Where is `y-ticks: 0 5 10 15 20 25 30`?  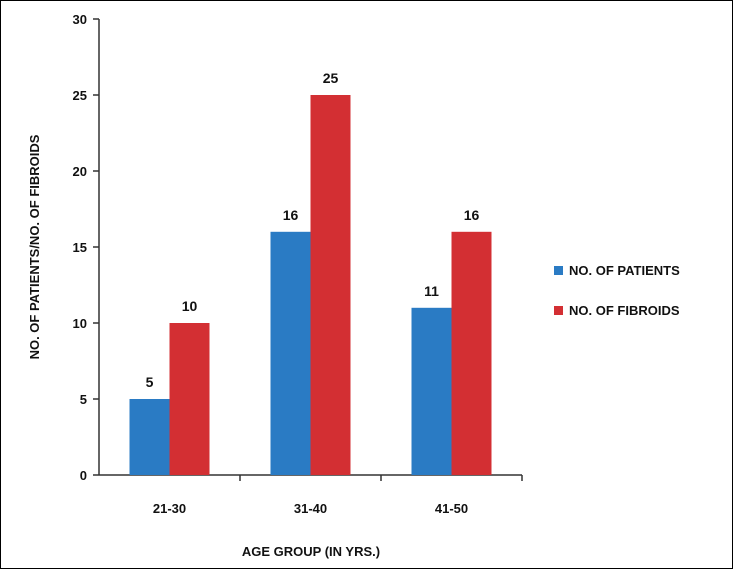
y-ticks: 0 5 10 15 20 25 30 is located at coordinates (86, 247).